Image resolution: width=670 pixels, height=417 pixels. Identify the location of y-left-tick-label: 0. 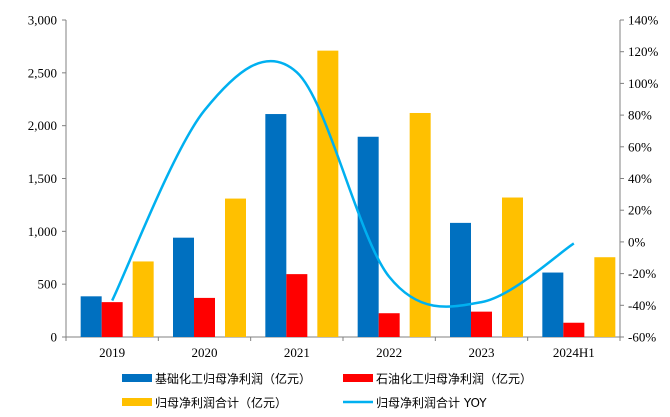
(54, 337).